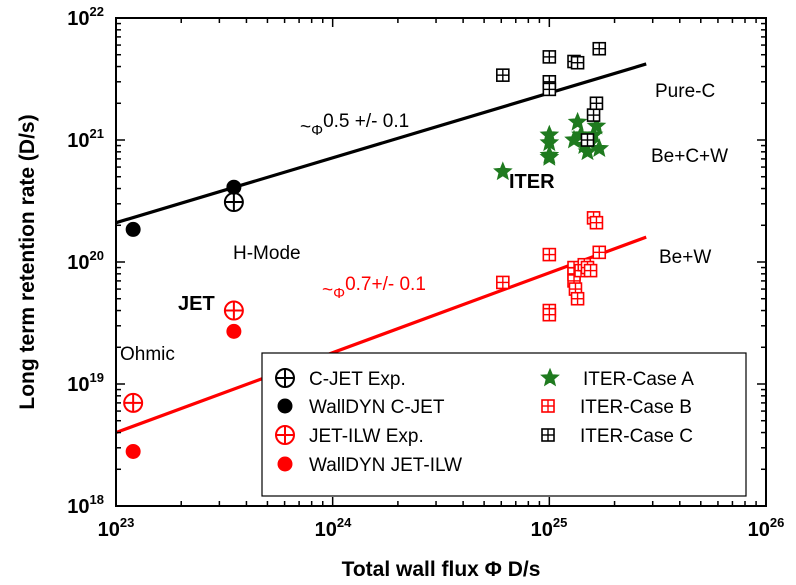 This screenshot has width=796, height=585. What do you see at coordinates (636, 407) in the screenshot?
I see `legend-label-iter-case-b: ITER-Case B` at bounding box center [636, 407].